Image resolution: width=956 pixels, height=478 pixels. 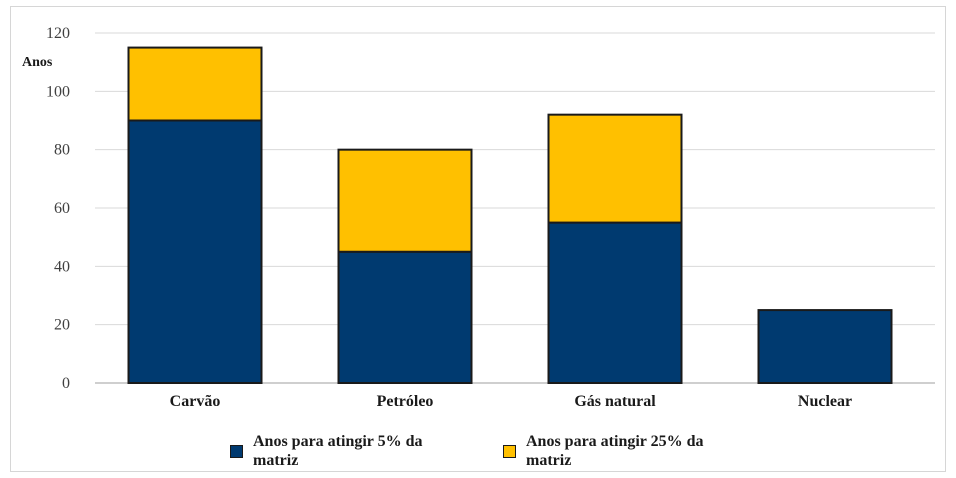 I want to click on legend-label-25pct: Anos para atingir 25% da matriz, so click(x=615, y=451).